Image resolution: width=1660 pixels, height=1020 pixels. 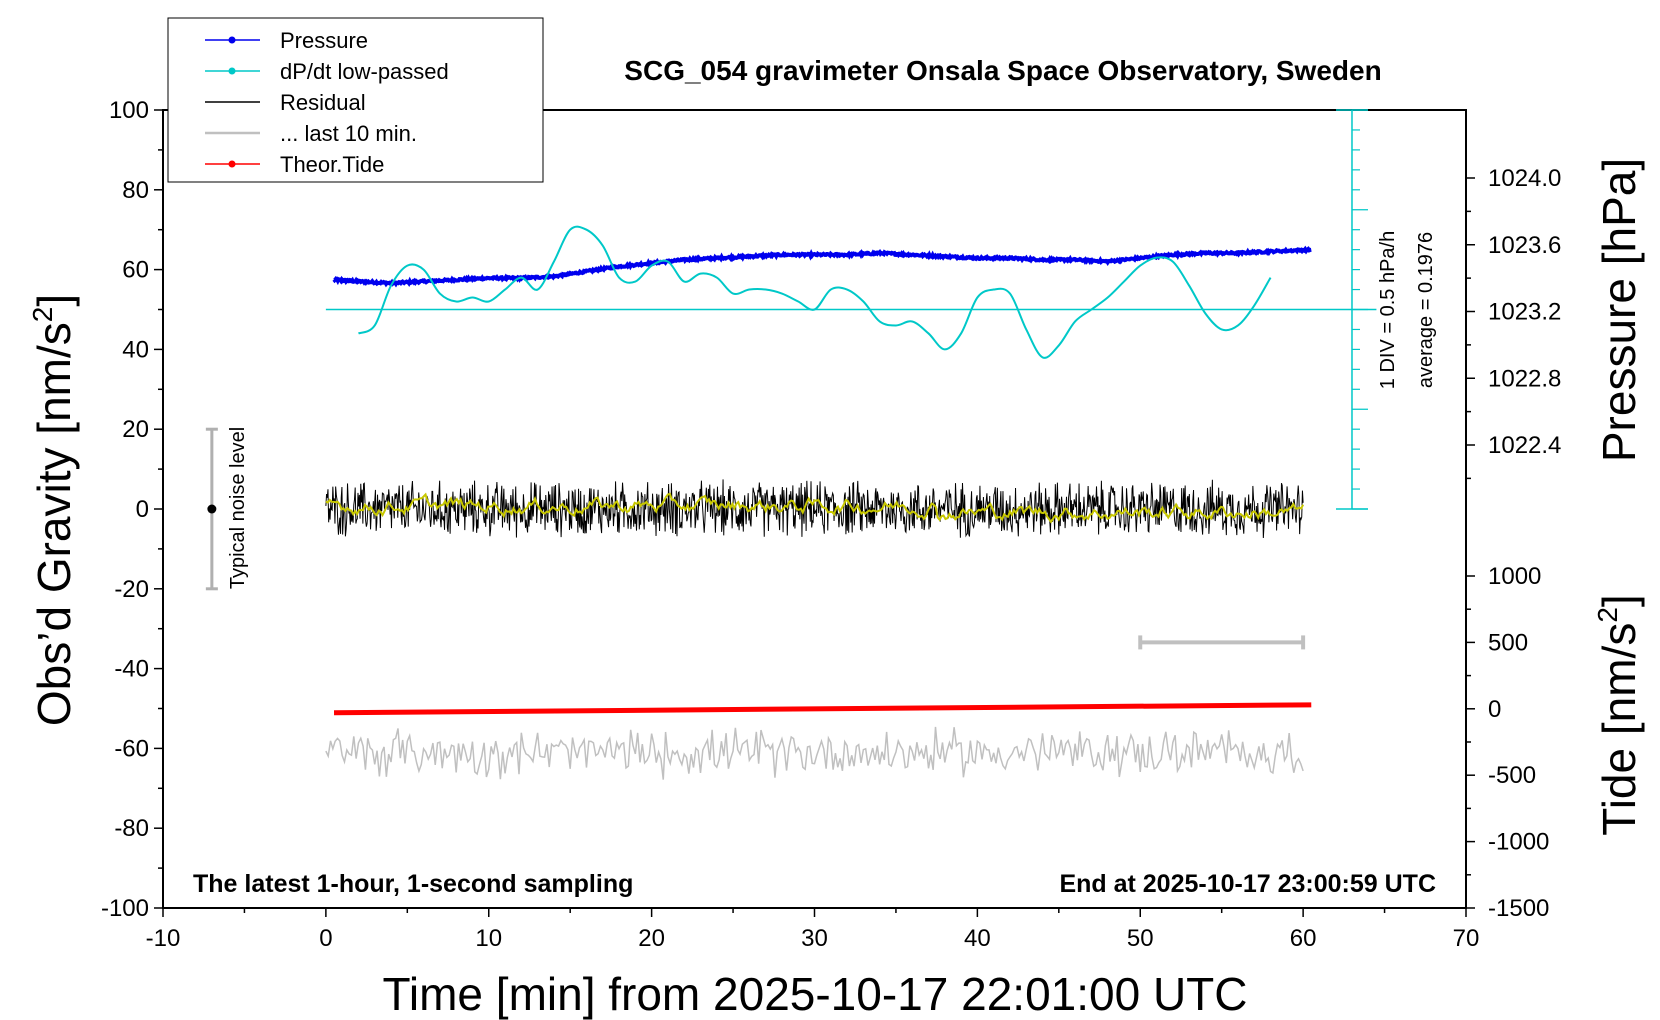 I want to click on x-tick-label: 0, so click(x=325, y=938).